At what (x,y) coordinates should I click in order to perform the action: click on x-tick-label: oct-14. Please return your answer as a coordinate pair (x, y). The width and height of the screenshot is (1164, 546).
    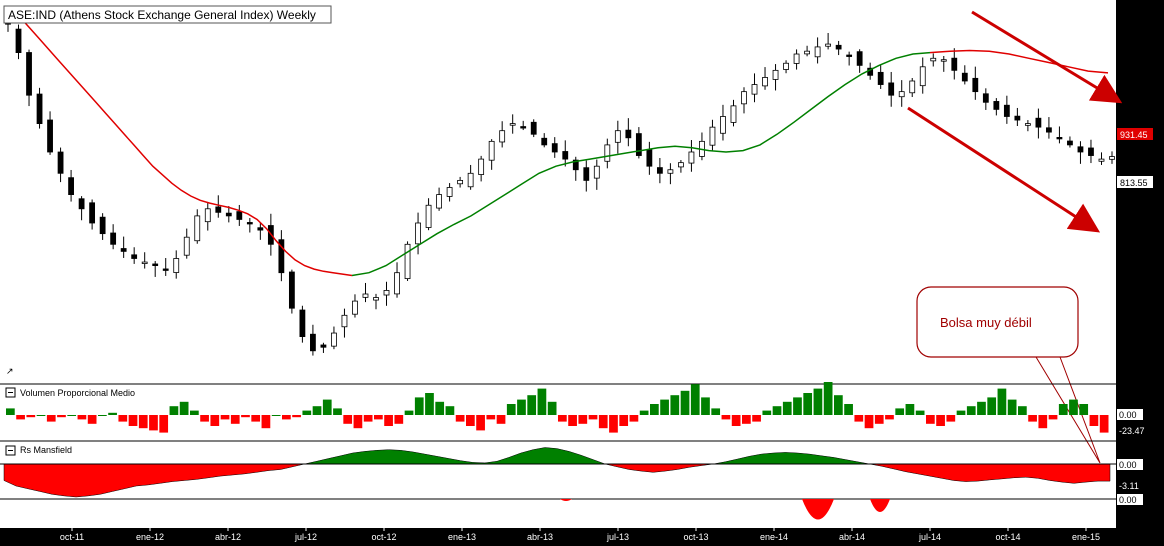
    Looking at the image, I should click on (1007, 537).